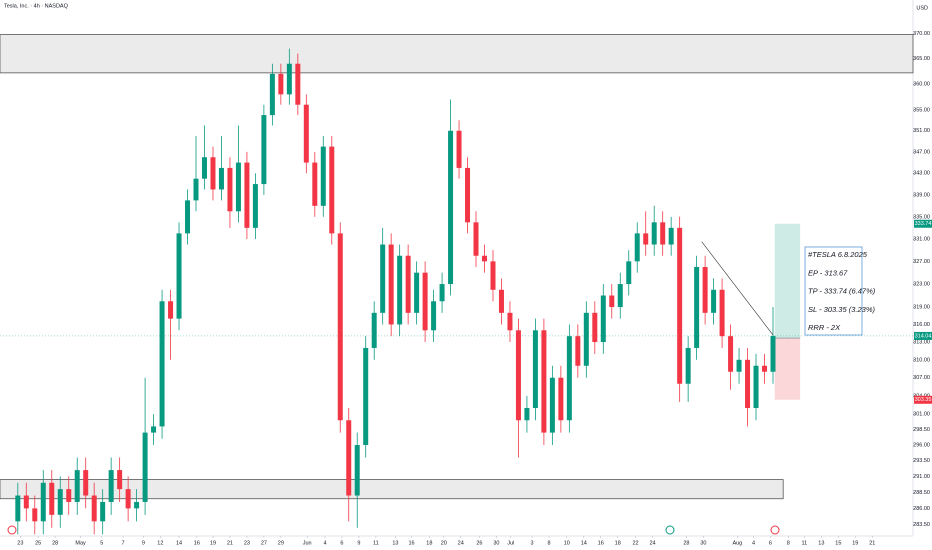 This screenshot has width=932, height=550. What do you see at coordinates (20, 543) in the screenshot?
I see `x-tick-label: 23` at bounding box center [20, 543].